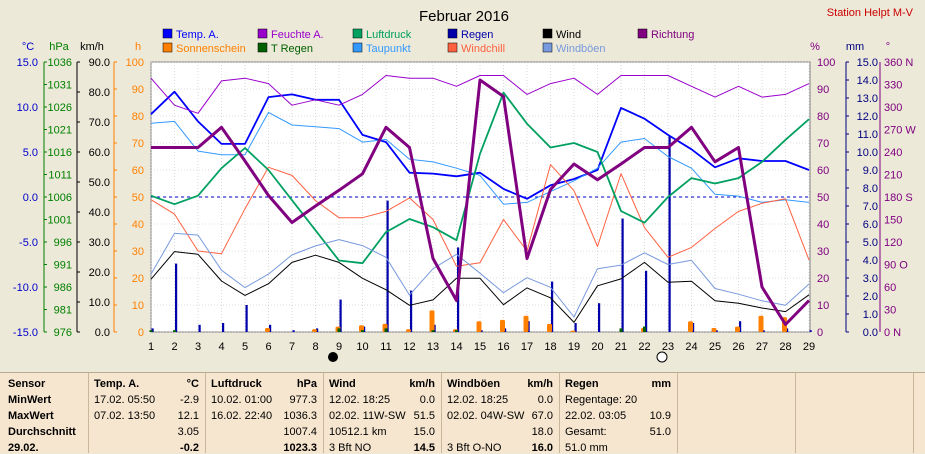 Image resolution: width=925 pixels, height=454 pixels. I want to click on axis-unit-direction: °, so click(888, 47).